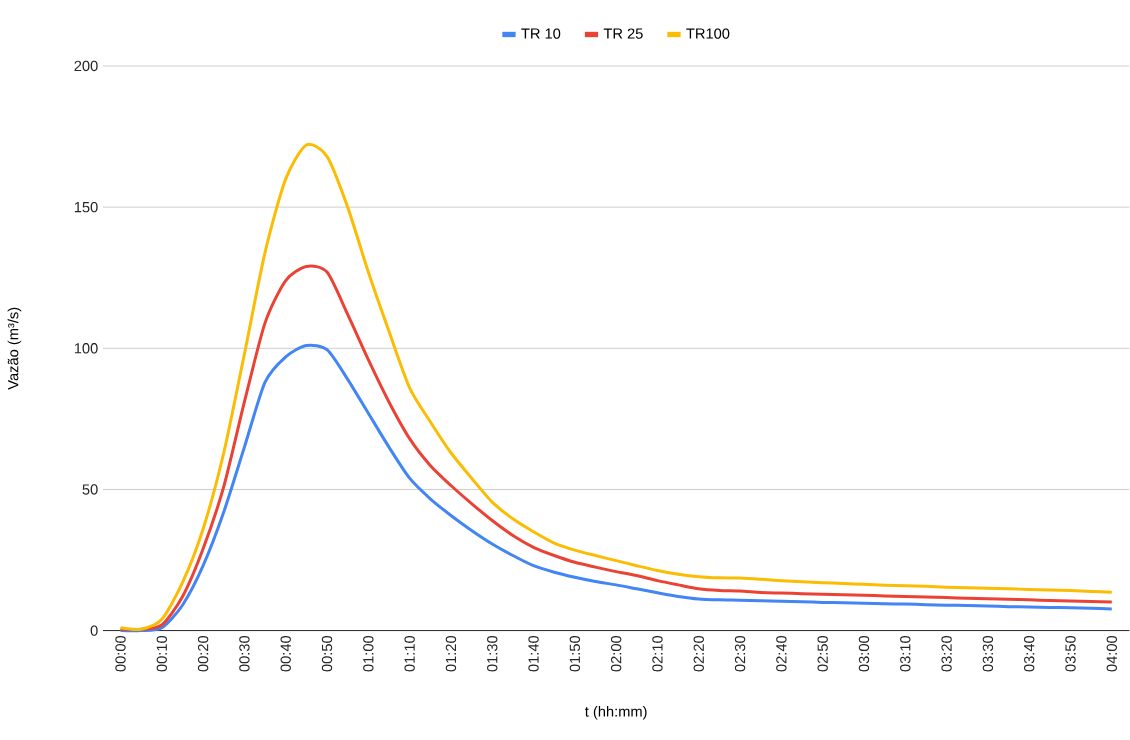 Image resolution: width=1130 pixels, height=740 pixels. I want to click on x-tick-label: 02:50, so click(822, 654).